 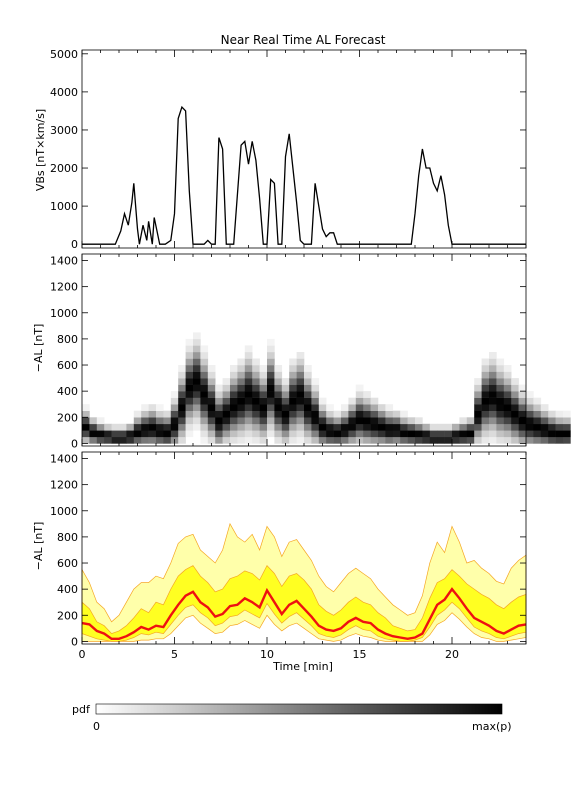 I want to click on x-axis-label: Time [min], so click(x=302, y=666).